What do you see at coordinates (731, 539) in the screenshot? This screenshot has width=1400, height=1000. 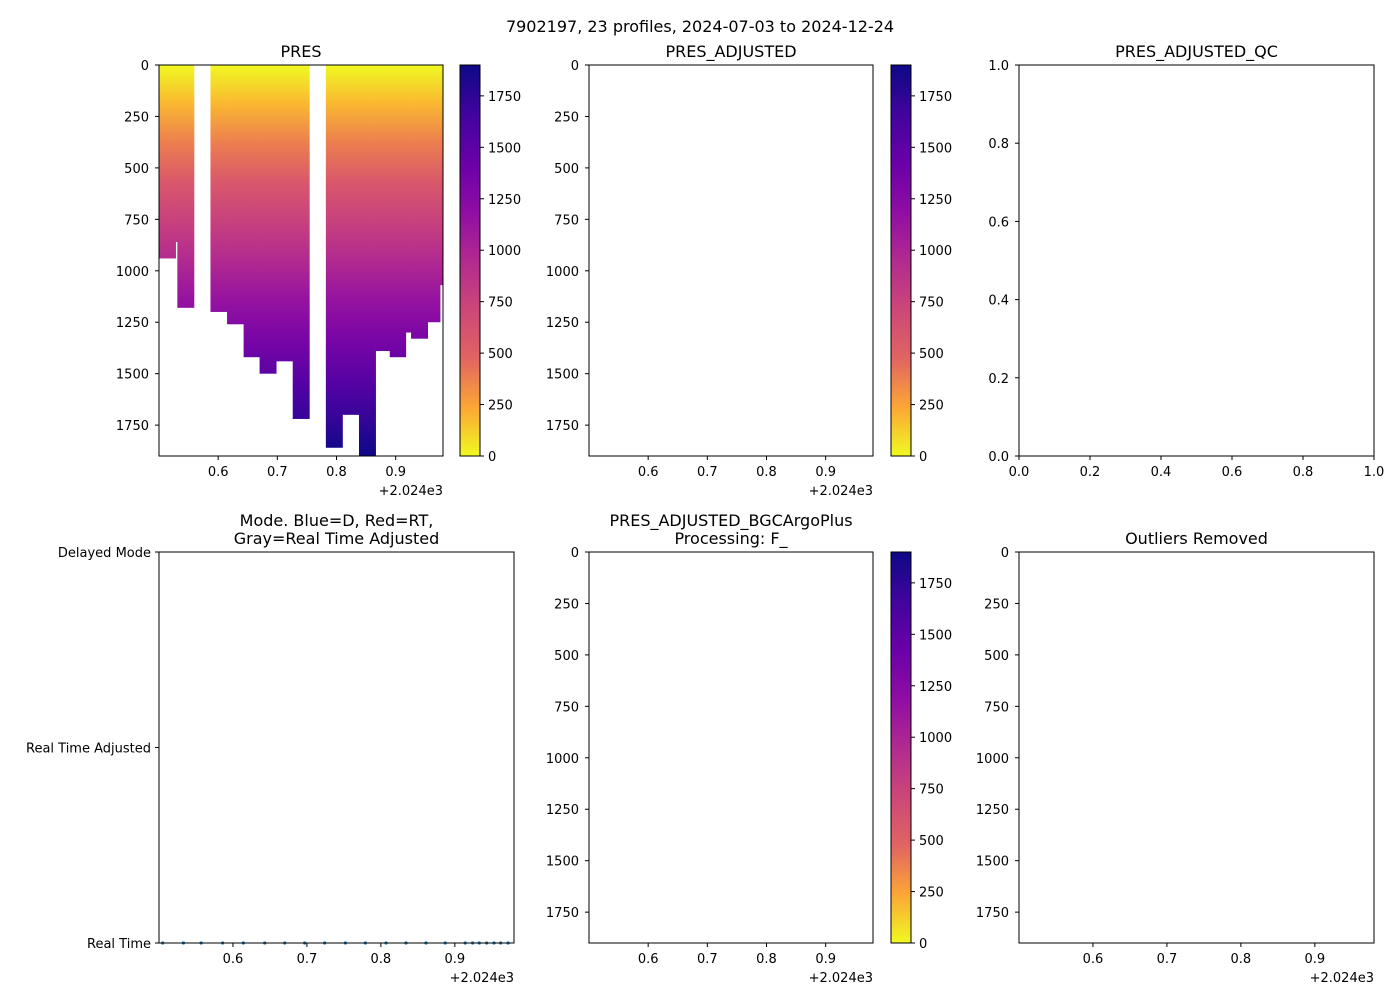 I see `panel-title-line: Processing: F_` at bounding box center [731, 539].